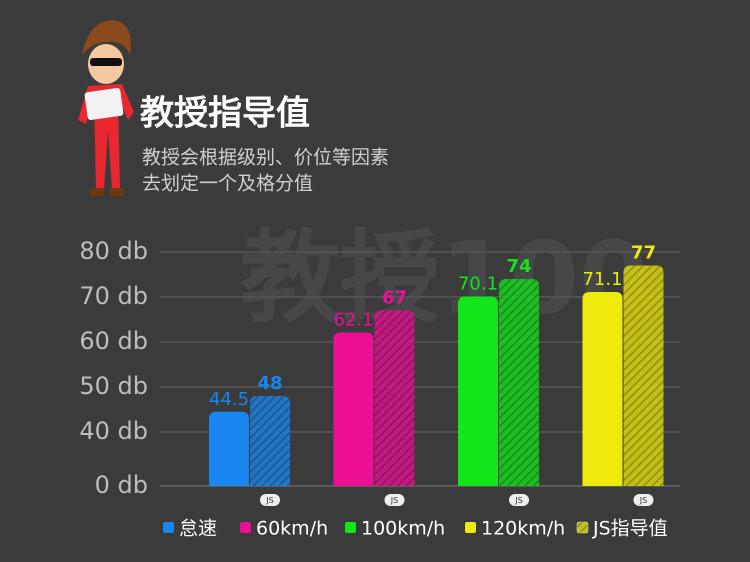  What do you see at coordinates (523, 529) in the screenshot?
I see `legend-label: 120km/h` at bounding box center [523, 529].